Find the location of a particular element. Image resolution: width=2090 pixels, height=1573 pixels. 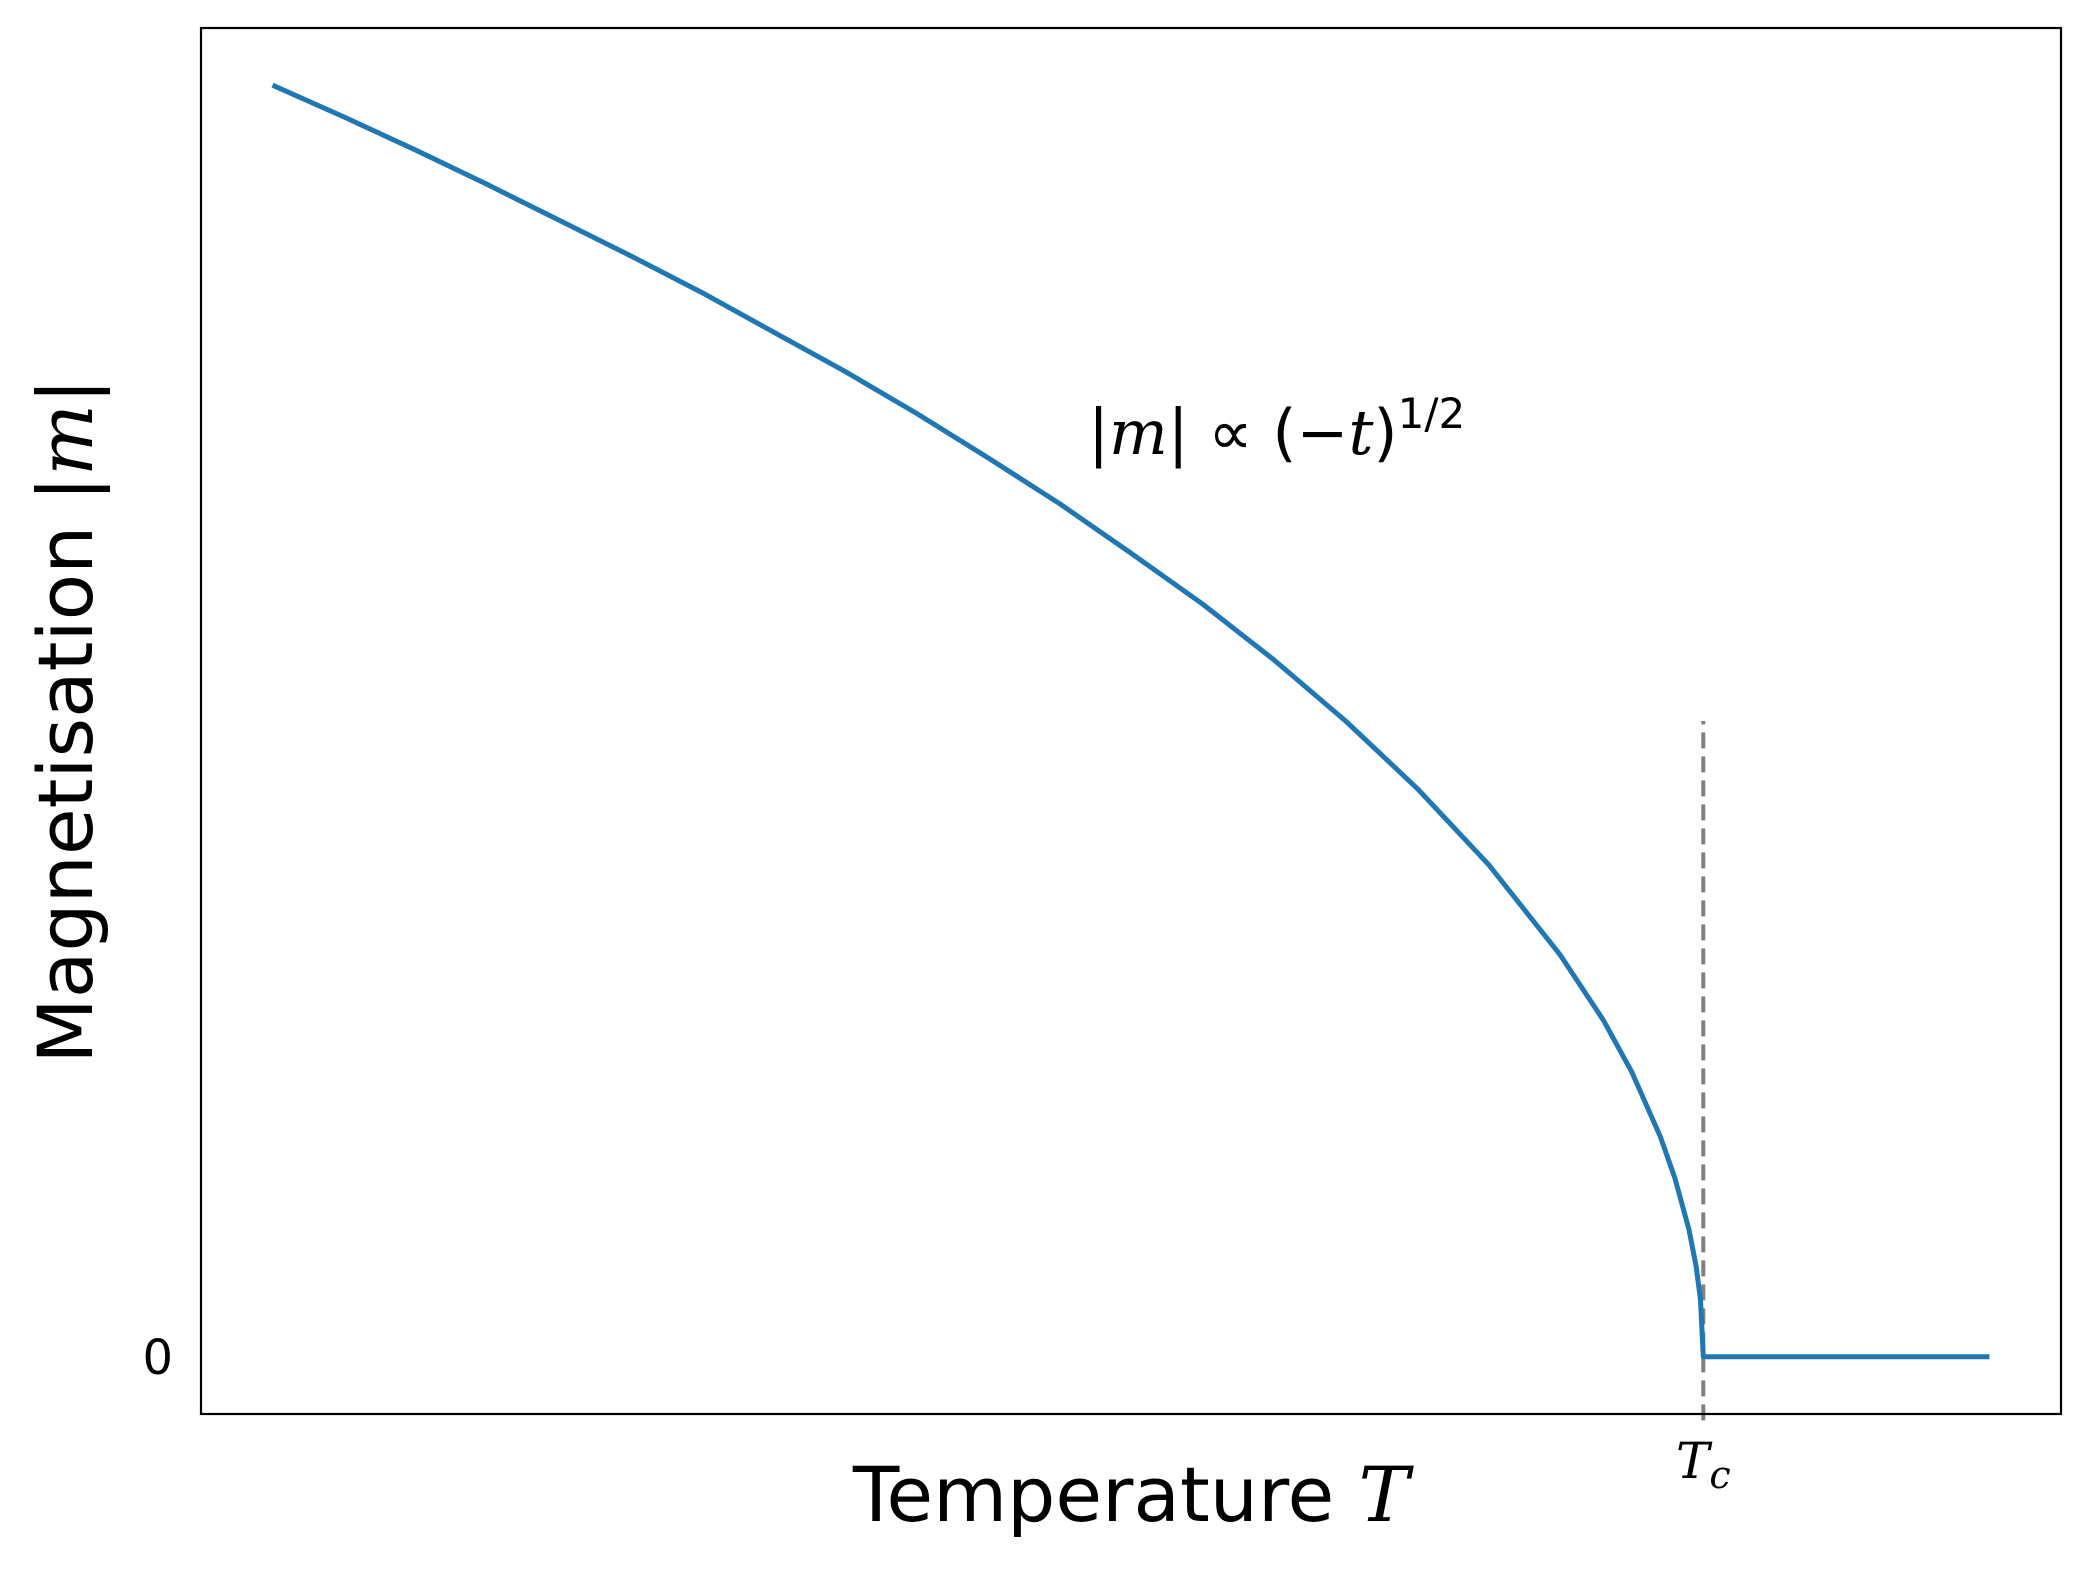

x-axis-label: Temperature T is located at coordinates (1133, 1494).